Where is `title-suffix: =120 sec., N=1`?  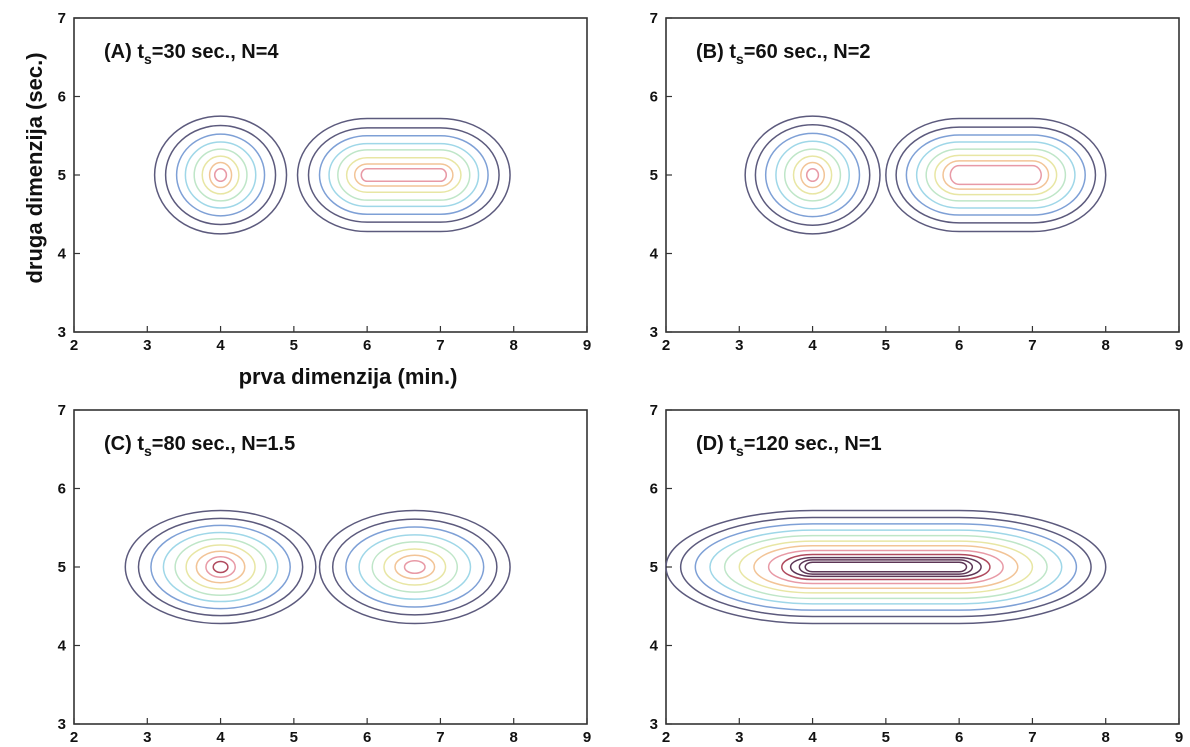
title-suffix: =120 sec., N=1 is located at coordinates (813, 444).